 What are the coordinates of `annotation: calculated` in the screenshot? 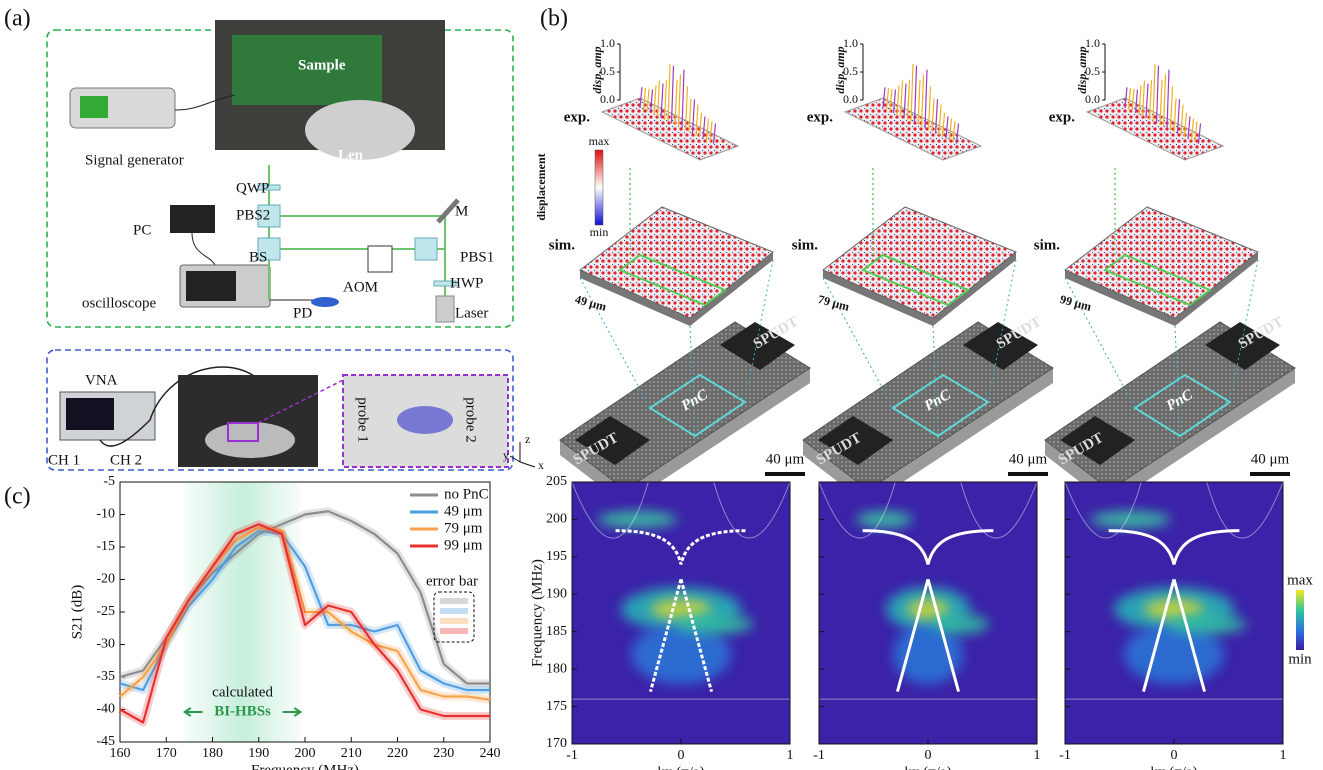 It's located at (242, 692).